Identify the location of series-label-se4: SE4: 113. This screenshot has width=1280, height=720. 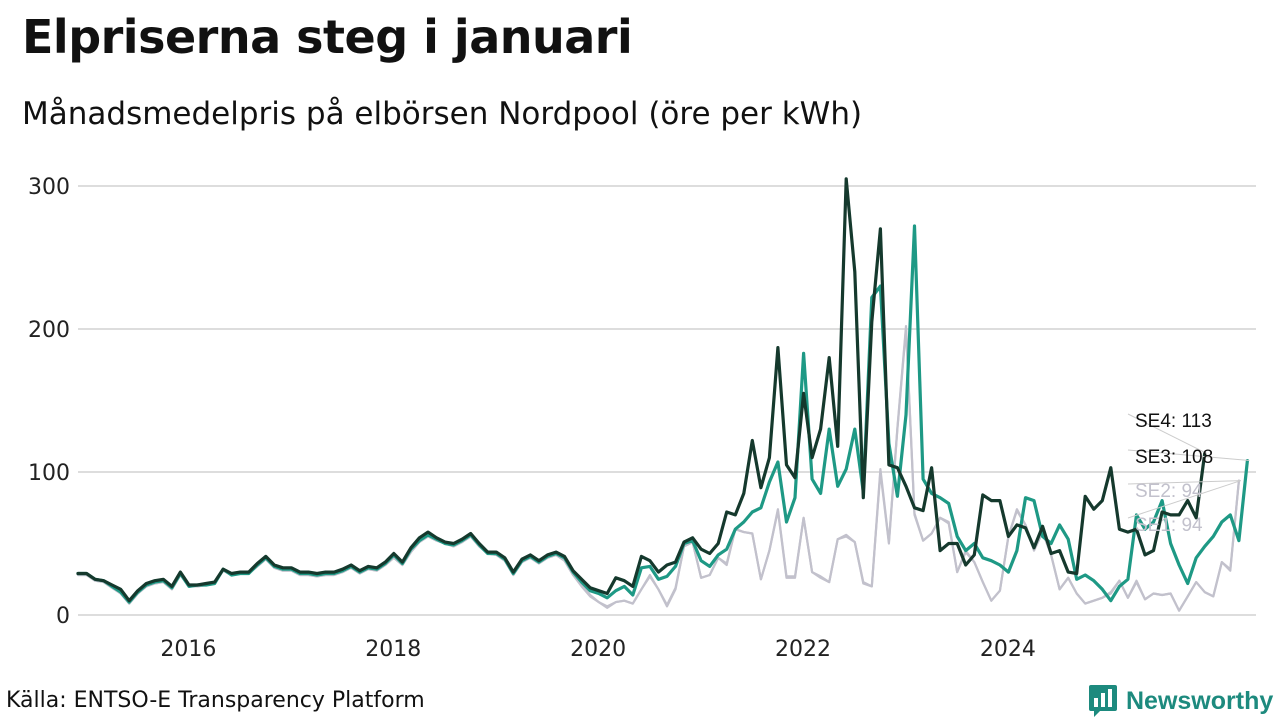
(1173, 421).